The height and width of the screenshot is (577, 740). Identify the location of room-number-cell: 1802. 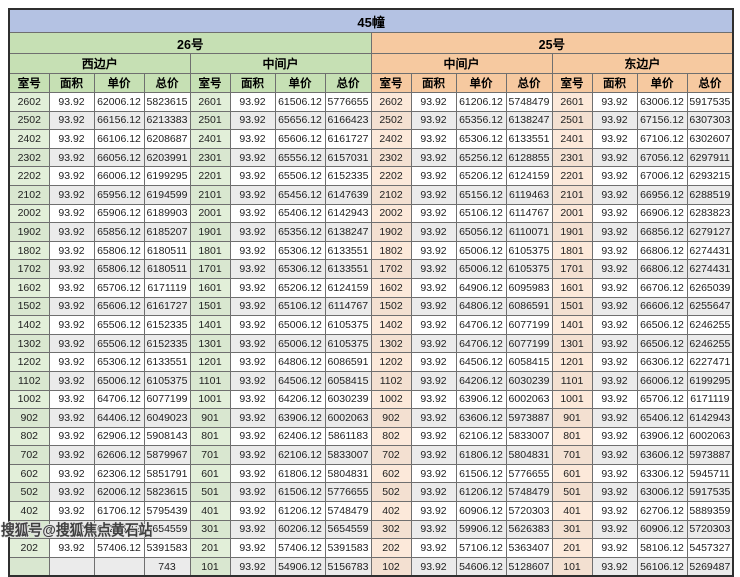
(391, 250).